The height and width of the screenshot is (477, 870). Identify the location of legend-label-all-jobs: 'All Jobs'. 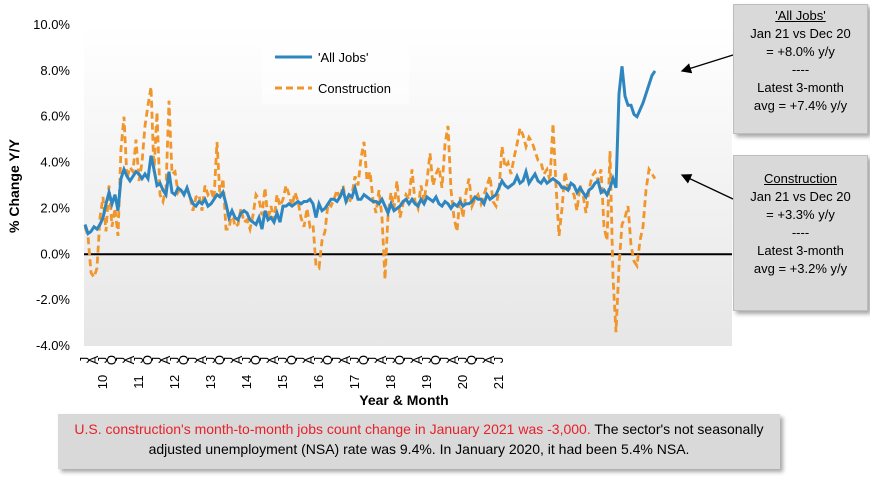
(343, 57).